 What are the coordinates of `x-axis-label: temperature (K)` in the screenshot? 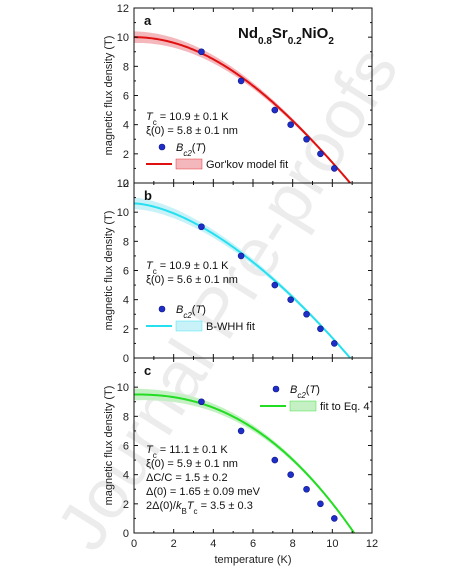 It's located at (252, 560).